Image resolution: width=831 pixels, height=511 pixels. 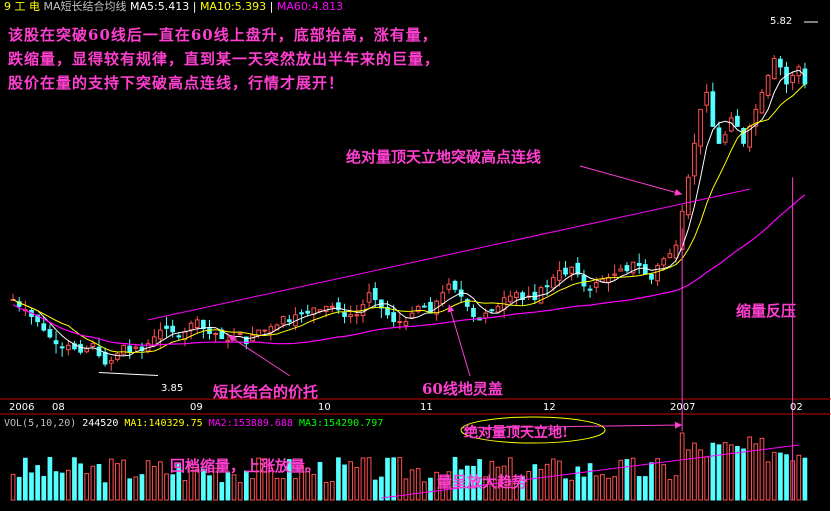 What do you see at coordinates (196, 407) in the screenshot?
I see `x-label-09: 09` at bounding box center [196, 407].